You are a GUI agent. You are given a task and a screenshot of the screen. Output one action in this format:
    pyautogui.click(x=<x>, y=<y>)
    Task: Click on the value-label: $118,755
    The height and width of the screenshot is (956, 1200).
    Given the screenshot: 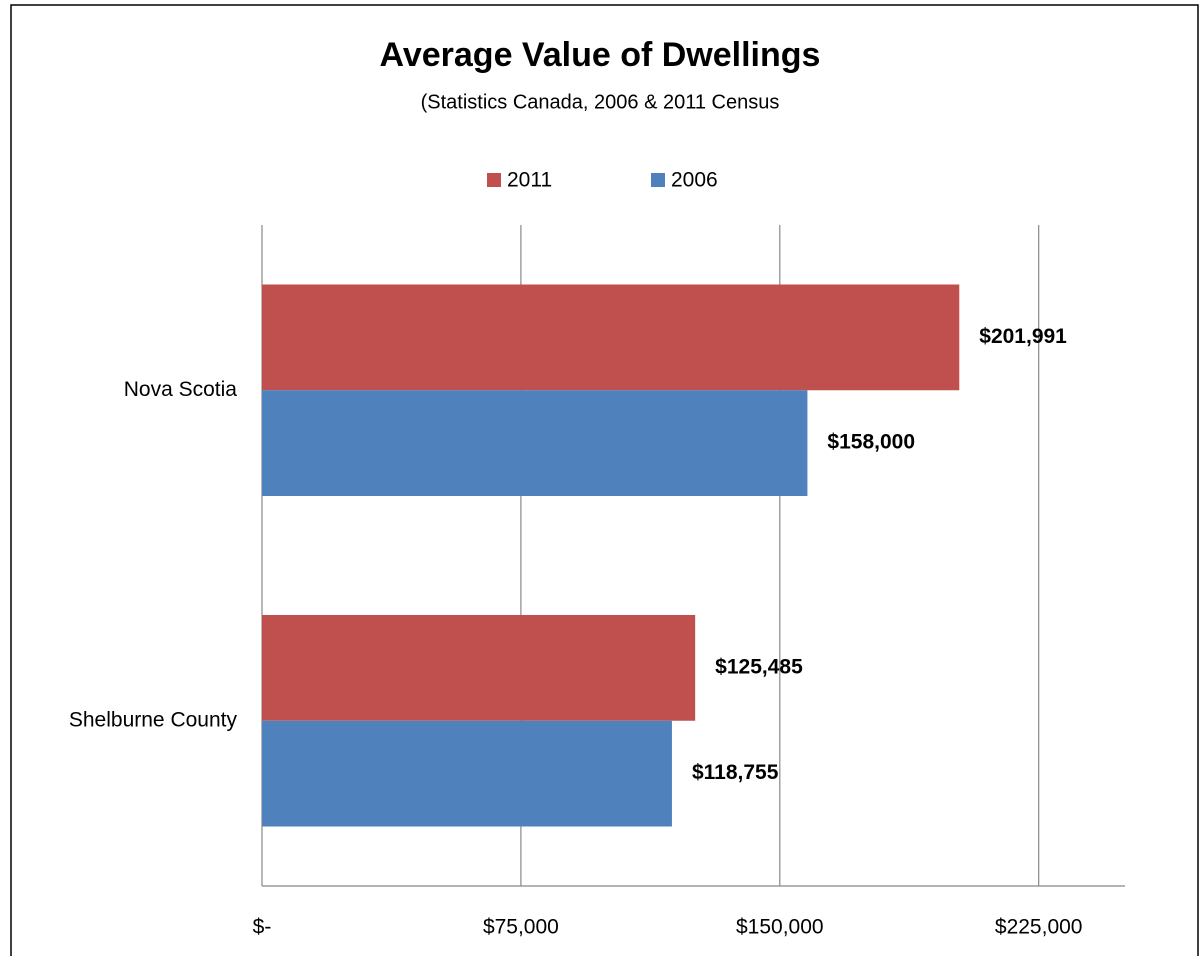 What is the action you would take?
    pyautogui.click(x=735, y=772)
    